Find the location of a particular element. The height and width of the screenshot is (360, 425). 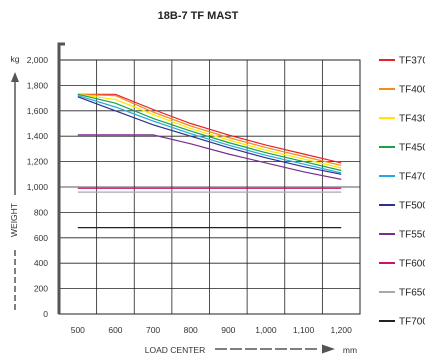

y-tick-label: 2,000 is located at coordinates (38, 60).